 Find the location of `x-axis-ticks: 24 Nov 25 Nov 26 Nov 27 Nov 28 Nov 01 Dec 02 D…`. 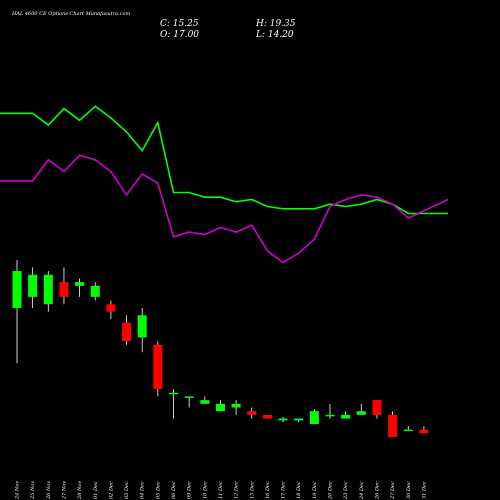

x-axis-ticks: 24 Nov 25 Nov 26 Nov 27 Nov 28 Nov 01 Dec 02 D… is located at coordinates (221, 490).